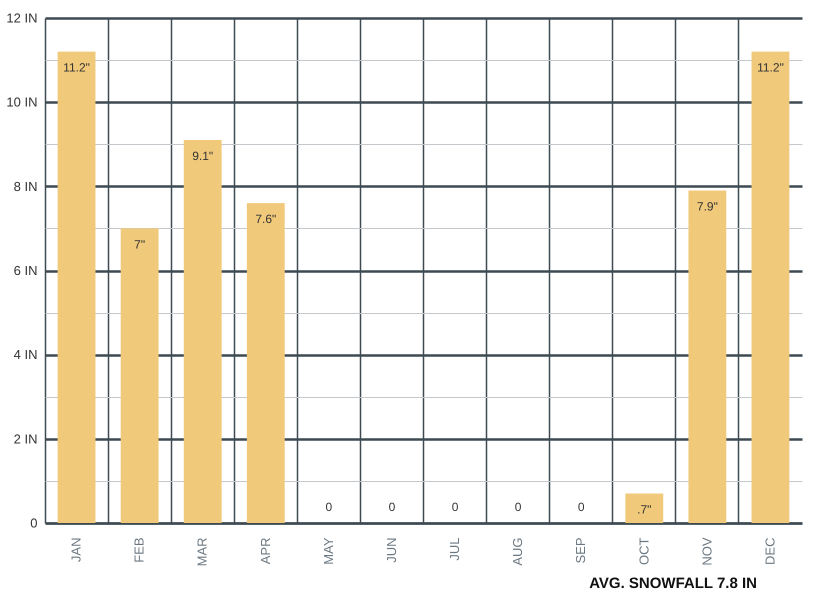 This screenshot has height=613, width=813. What do you see at coordinates (328, 551) in the screenshot?
I see `x-tick-label: MAY` at bounding box center [328, 551].